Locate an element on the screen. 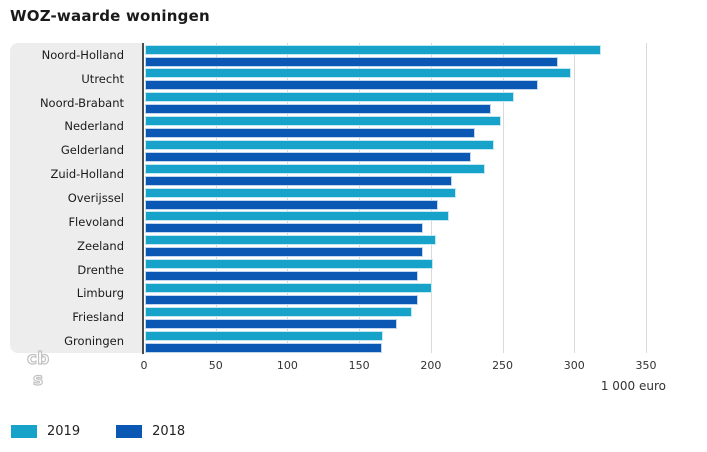 The width and height of the screenshot is (707, 452). category-label-overijssel: Overijssel is located at coordinates (95, 197).